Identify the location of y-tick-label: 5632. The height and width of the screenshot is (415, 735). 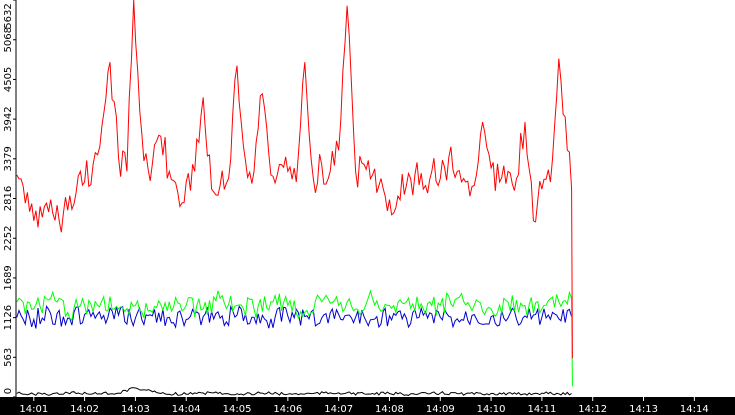
(8, 15).